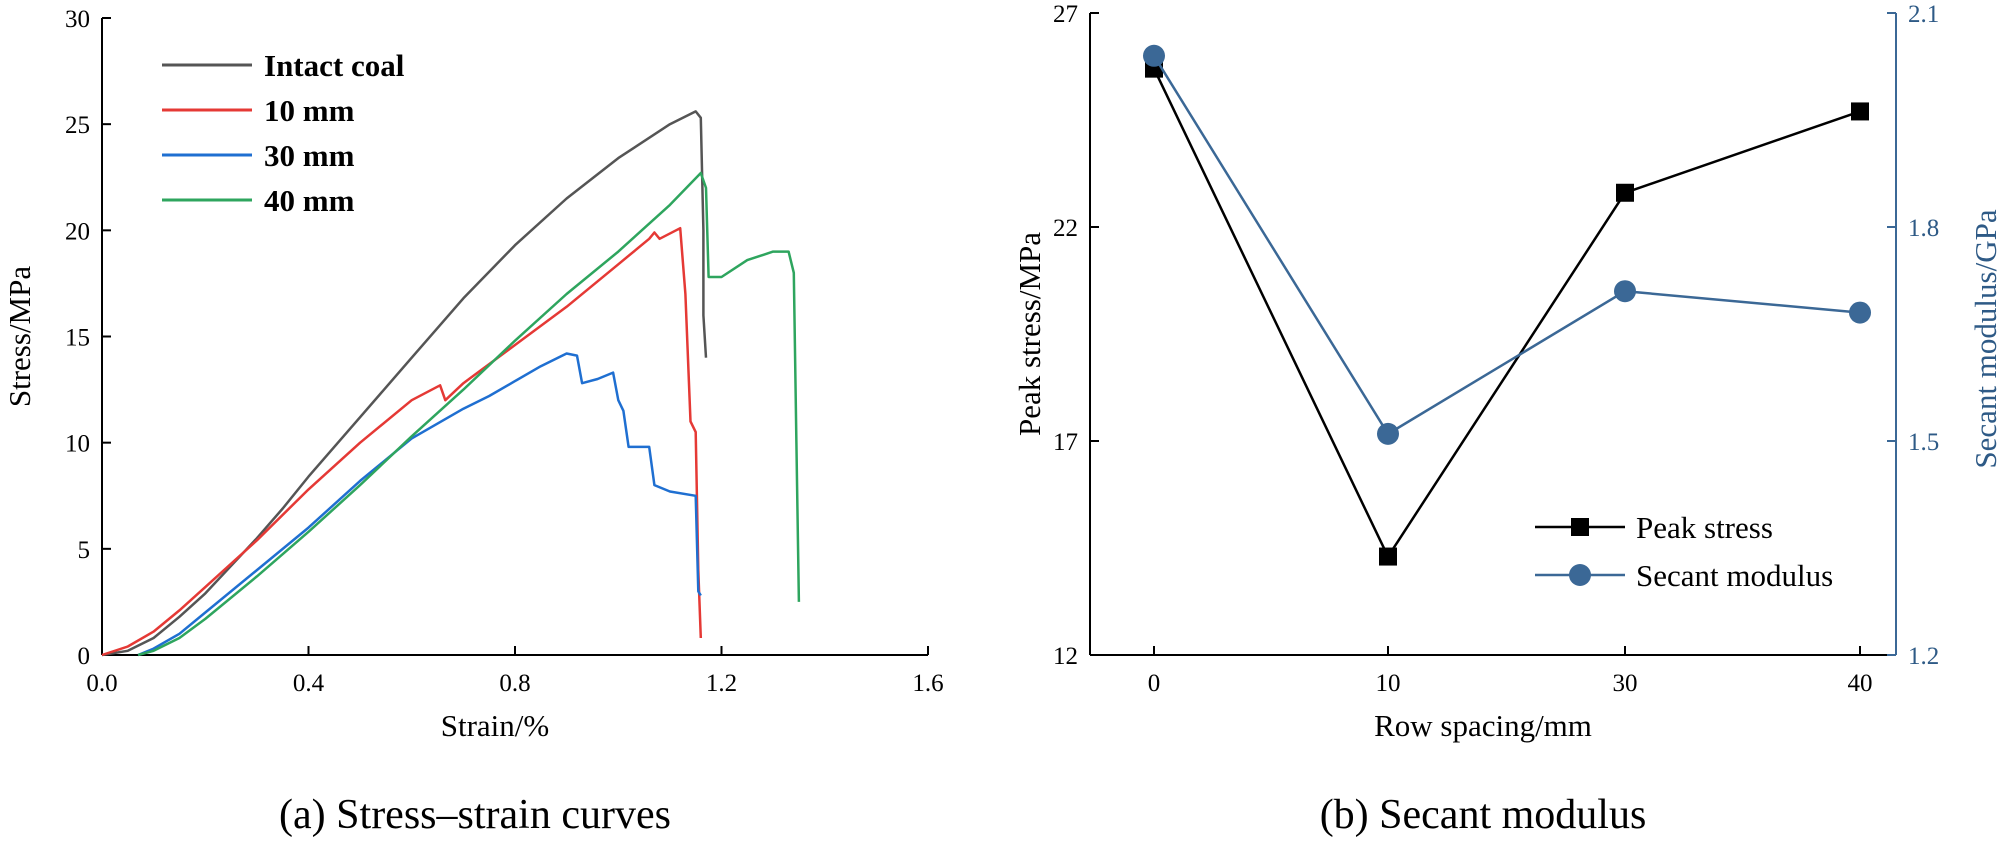 The height and width of the screenshot is (844, 2008). What do you see at coordinates (475, 815) in the screenshot?
I see `a-caption: (a) Stress–strain curves` at bounding box center [475, 815].